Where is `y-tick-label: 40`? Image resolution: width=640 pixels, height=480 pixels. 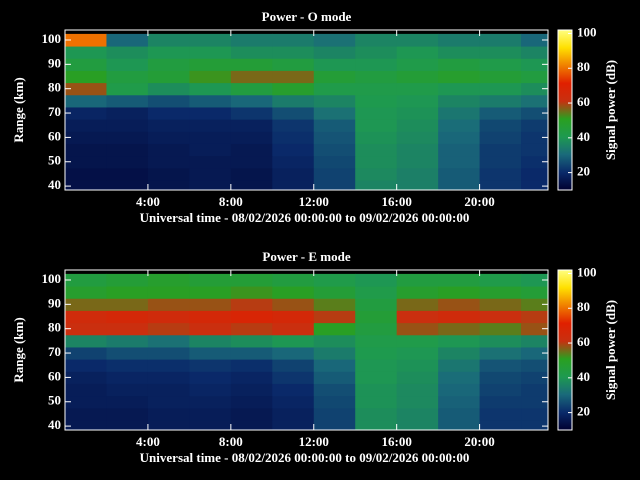 y-tick-label: 40 is located at coordinates (54, 184).